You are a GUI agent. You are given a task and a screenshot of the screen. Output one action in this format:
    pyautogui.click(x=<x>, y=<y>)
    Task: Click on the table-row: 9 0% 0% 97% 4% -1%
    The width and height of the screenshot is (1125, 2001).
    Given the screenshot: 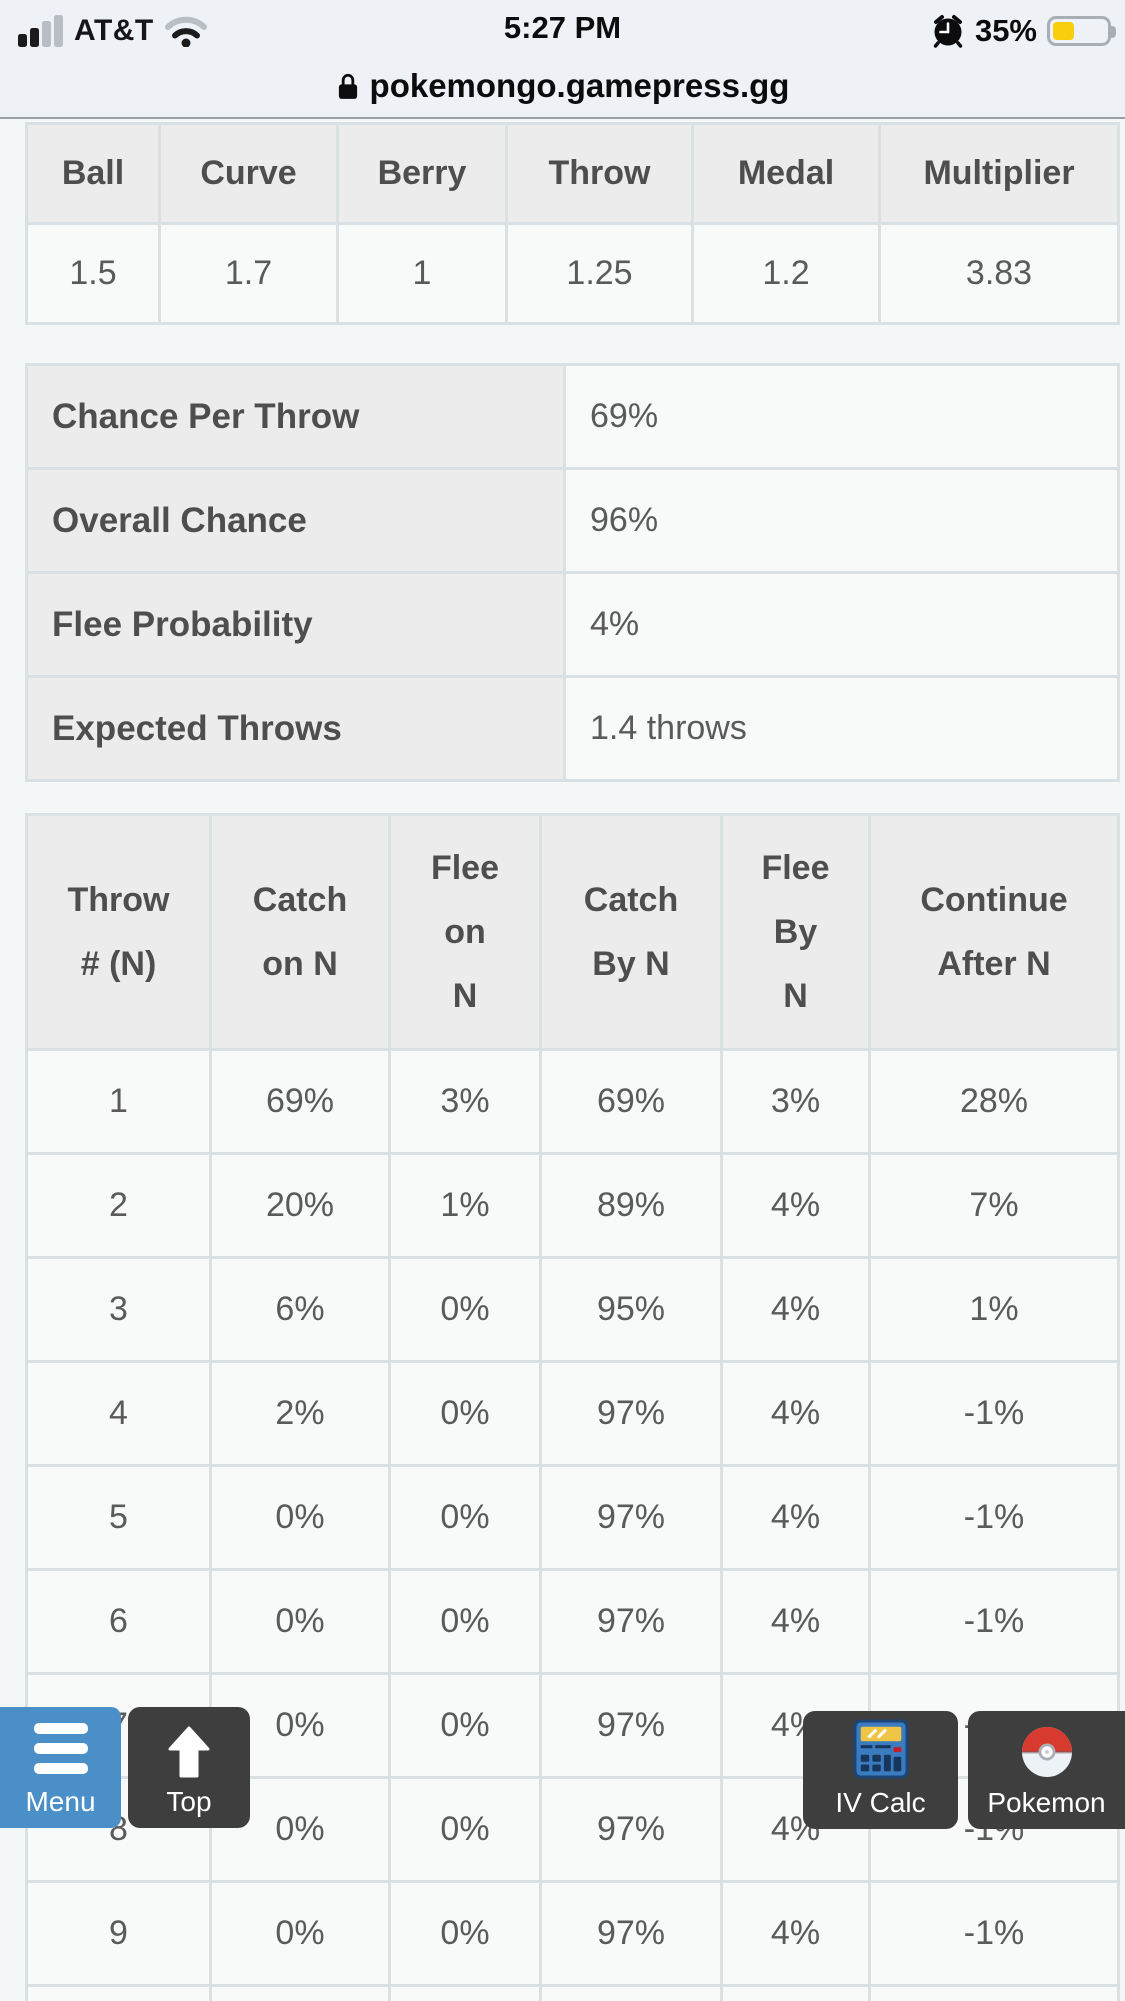 What is the action you would take?
    pyautogui.click(x=572, y=1933)
    